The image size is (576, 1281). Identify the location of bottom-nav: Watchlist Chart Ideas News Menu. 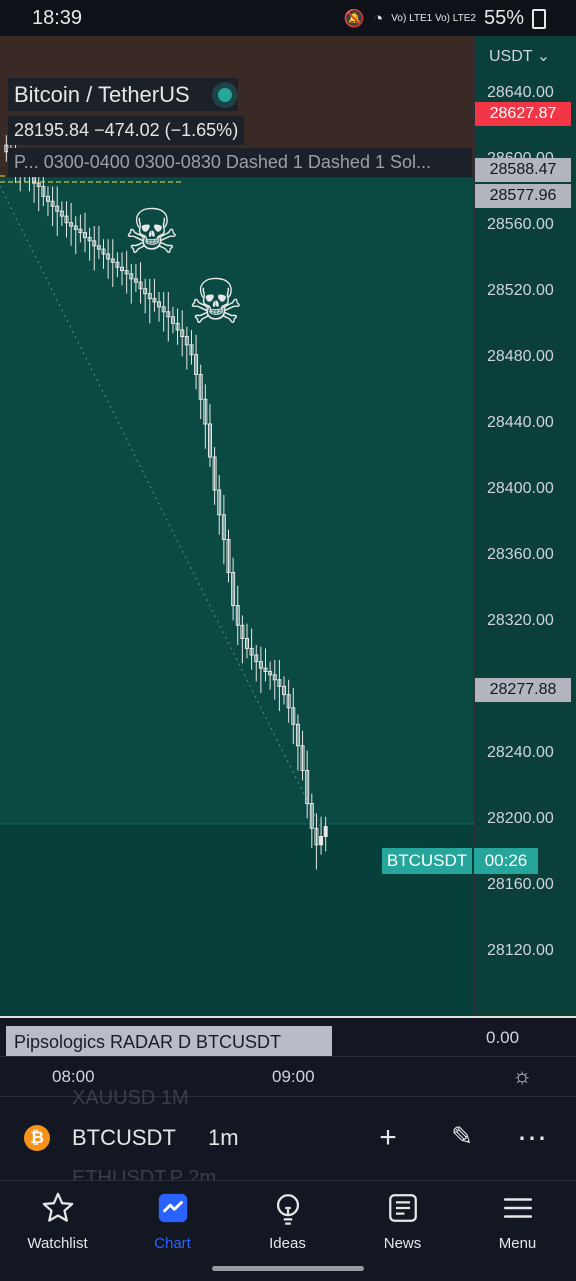
(288, 1230).